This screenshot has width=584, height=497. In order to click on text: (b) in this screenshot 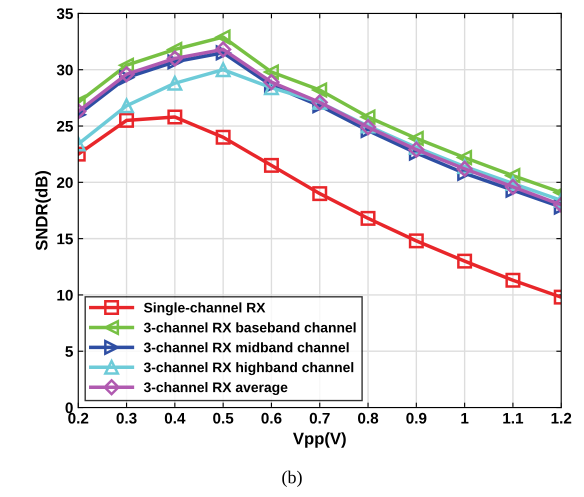, I will do `click(292, 479)`.